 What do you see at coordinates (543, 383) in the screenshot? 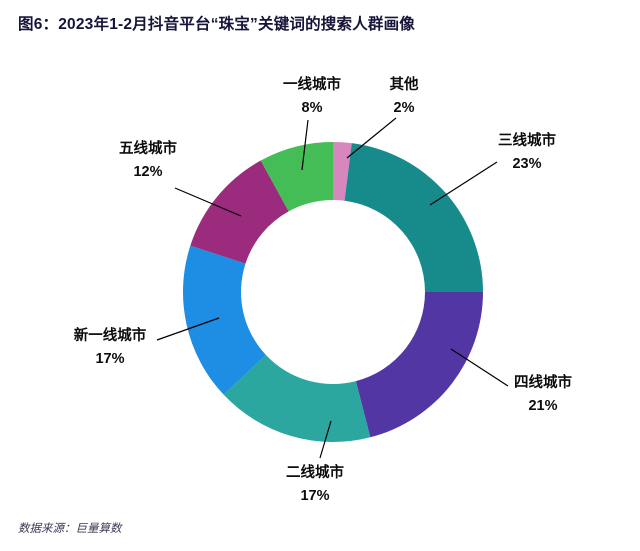
I see `segment-label: 四线城市` at bounding box center [543, 383].